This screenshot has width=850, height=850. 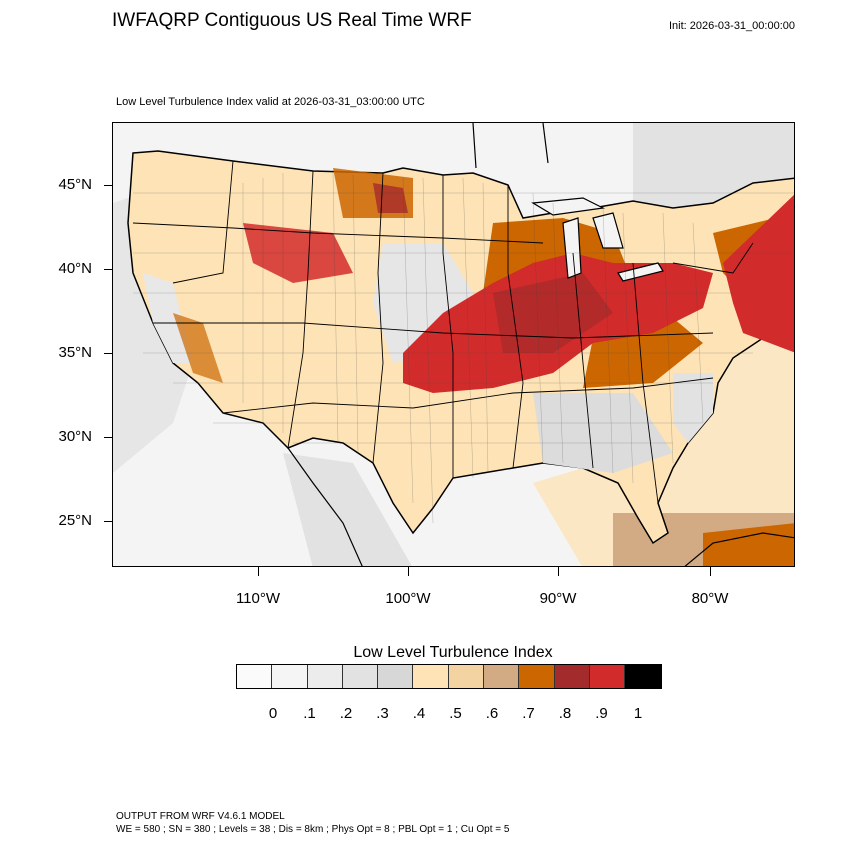 What do you see at coordinates (710, 598) in the screenshot?
I see `lon-label-80w: 80°W` at bounding box center [710, 598].